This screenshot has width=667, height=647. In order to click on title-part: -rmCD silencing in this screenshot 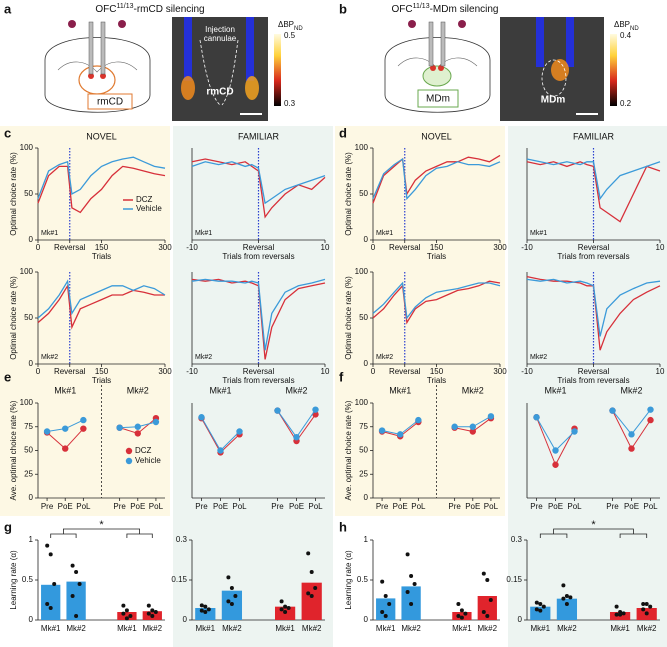, I will do `click(168, 9)`.